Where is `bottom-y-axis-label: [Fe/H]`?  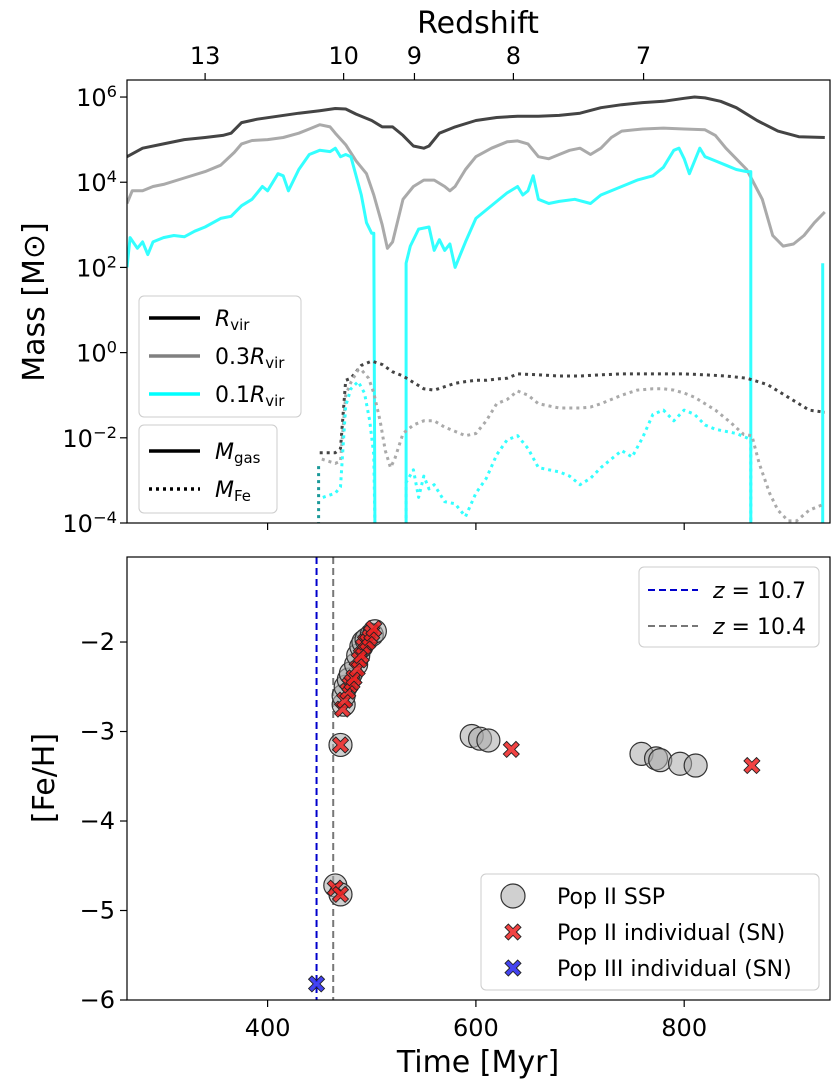
bottom-y-axis-label: [Fe/H] is located at coordinates (44, 778).